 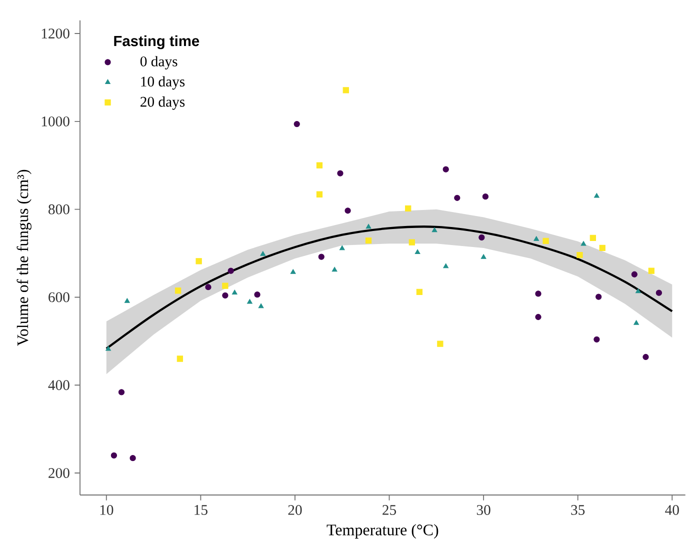 I want to click on x-axis-title: Temperature (°C), so click(x=382, y=531).